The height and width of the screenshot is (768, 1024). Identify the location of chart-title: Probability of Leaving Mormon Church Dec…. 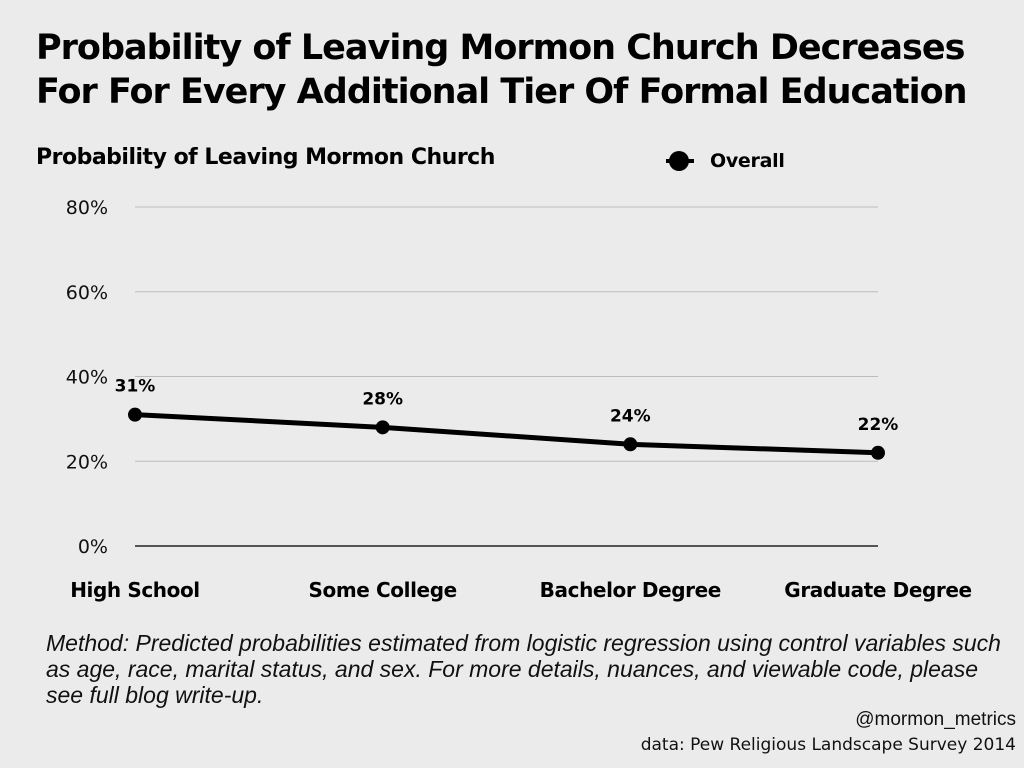
(502, 70).